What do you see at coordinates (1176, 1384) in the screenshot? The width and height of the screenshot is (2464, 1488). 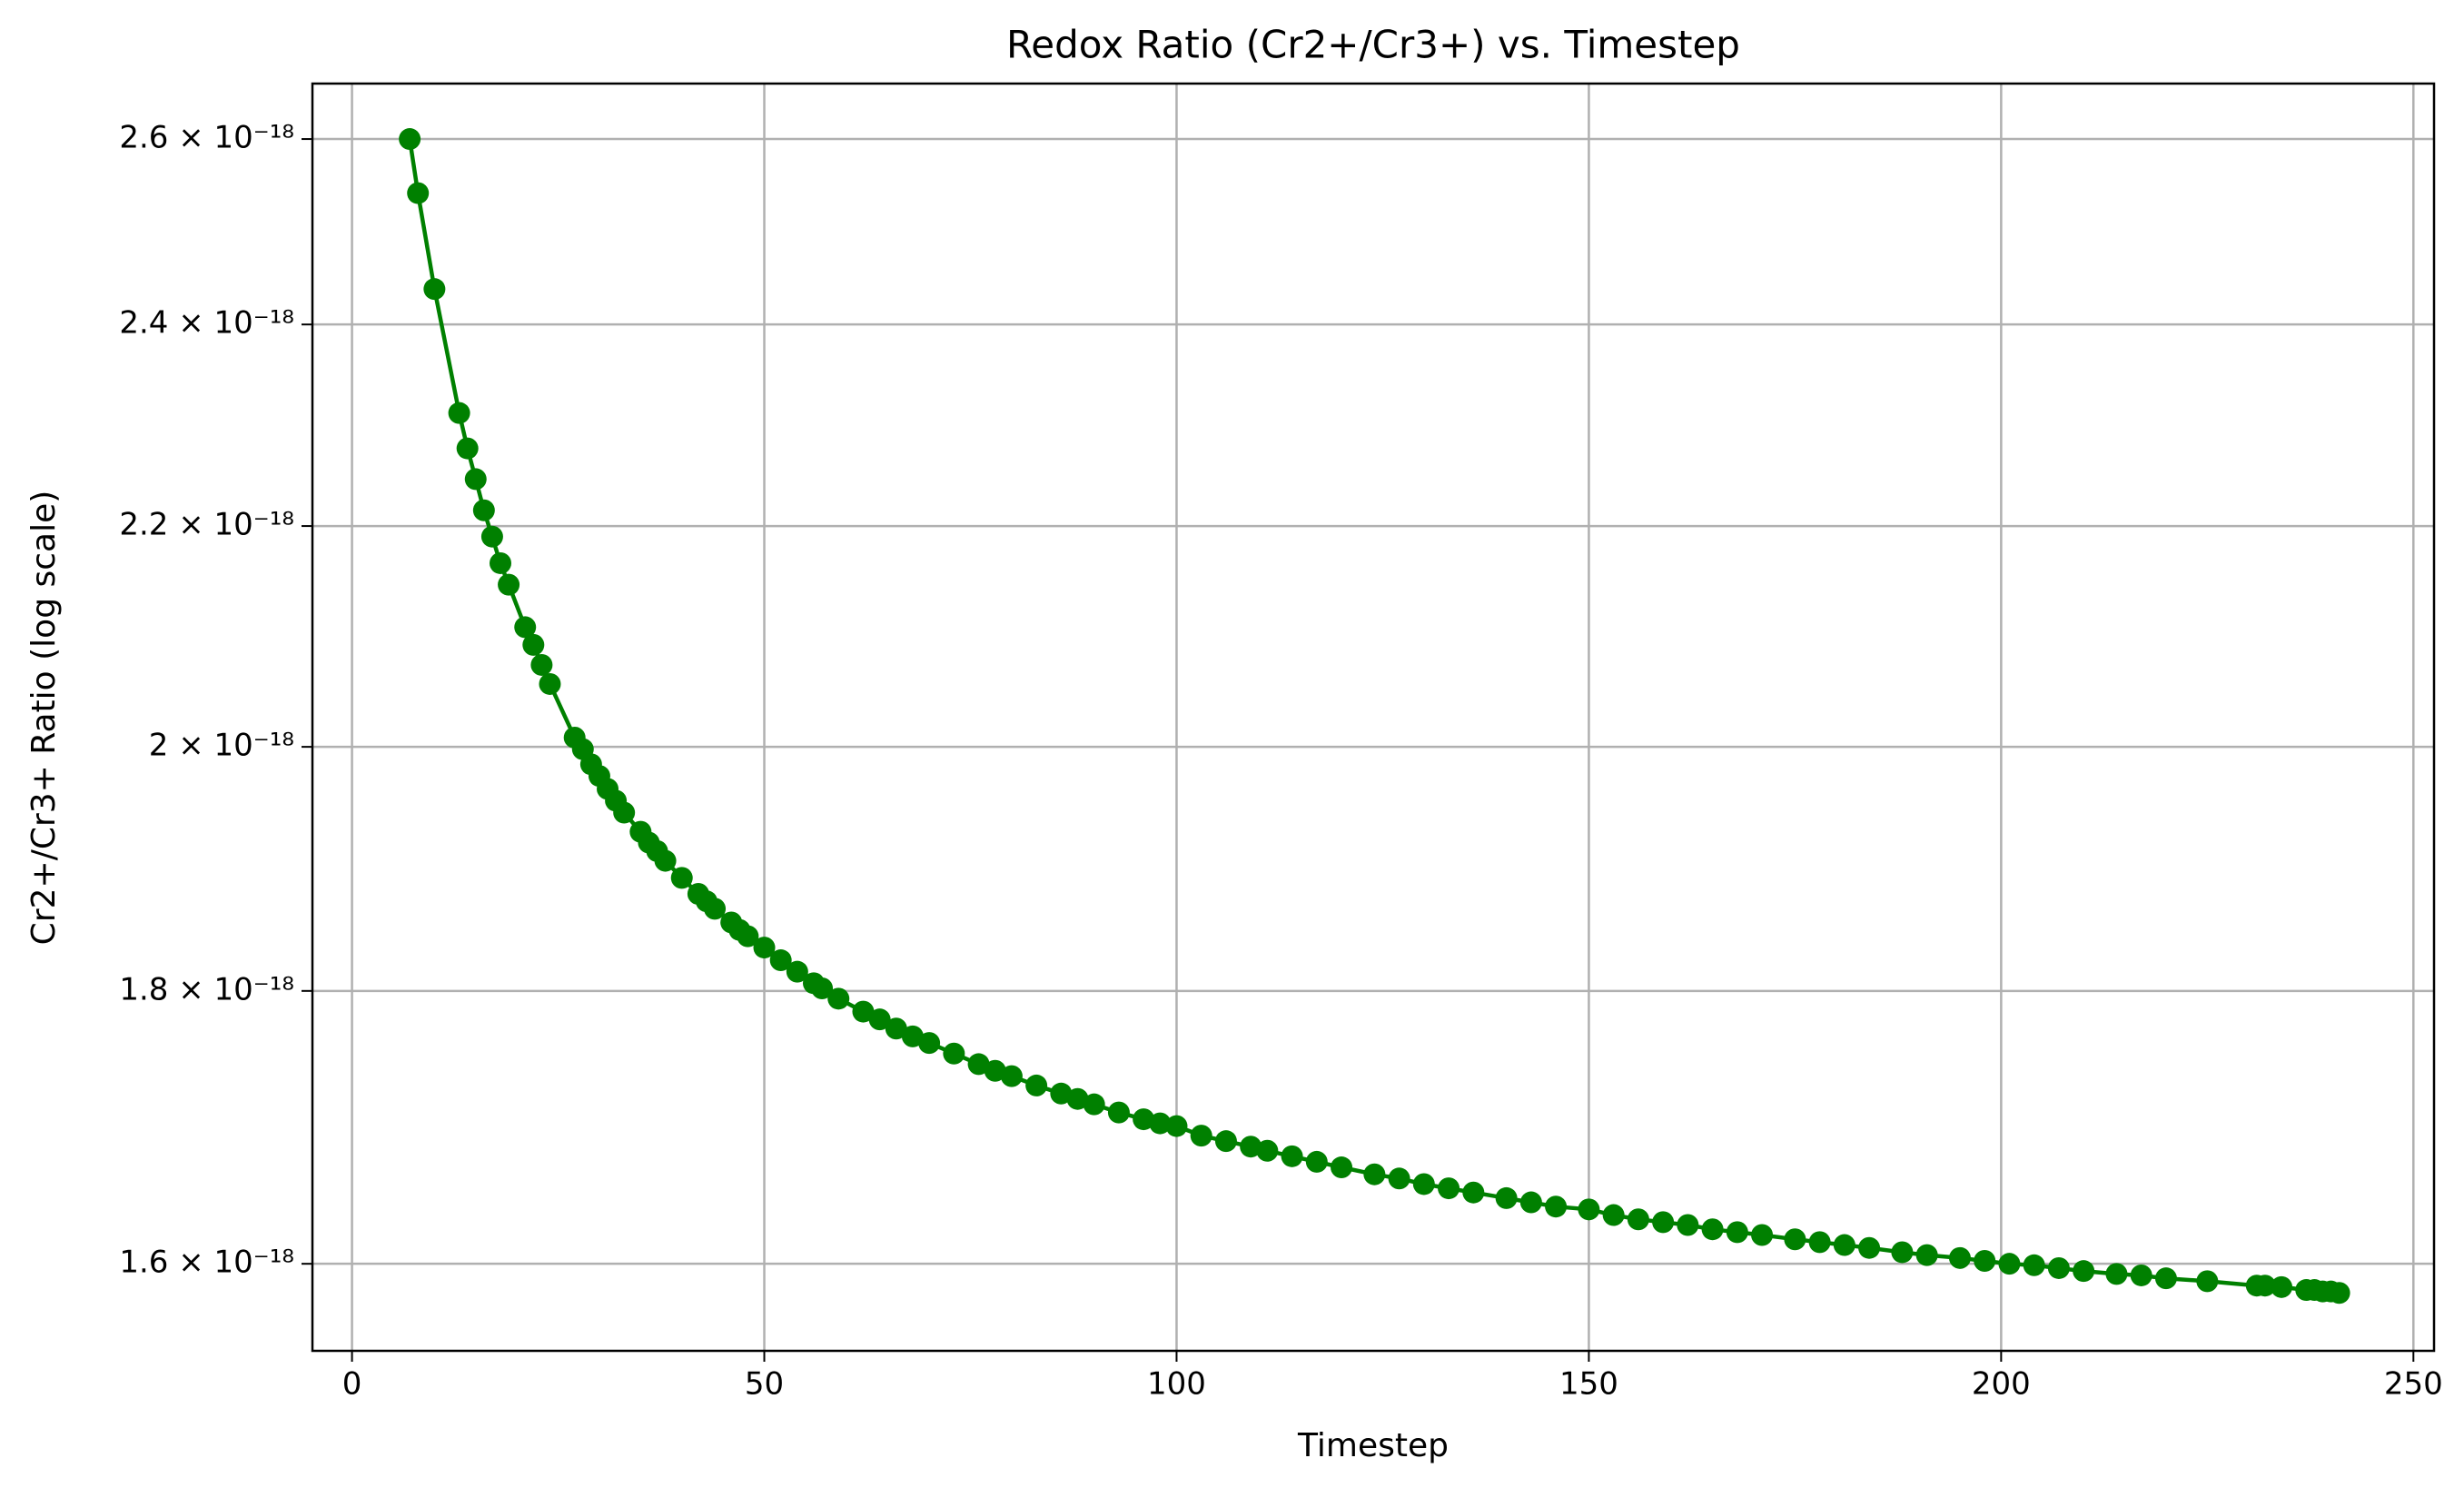 I see `x-tick-label: 100` at bounding box center [1176, 1384].